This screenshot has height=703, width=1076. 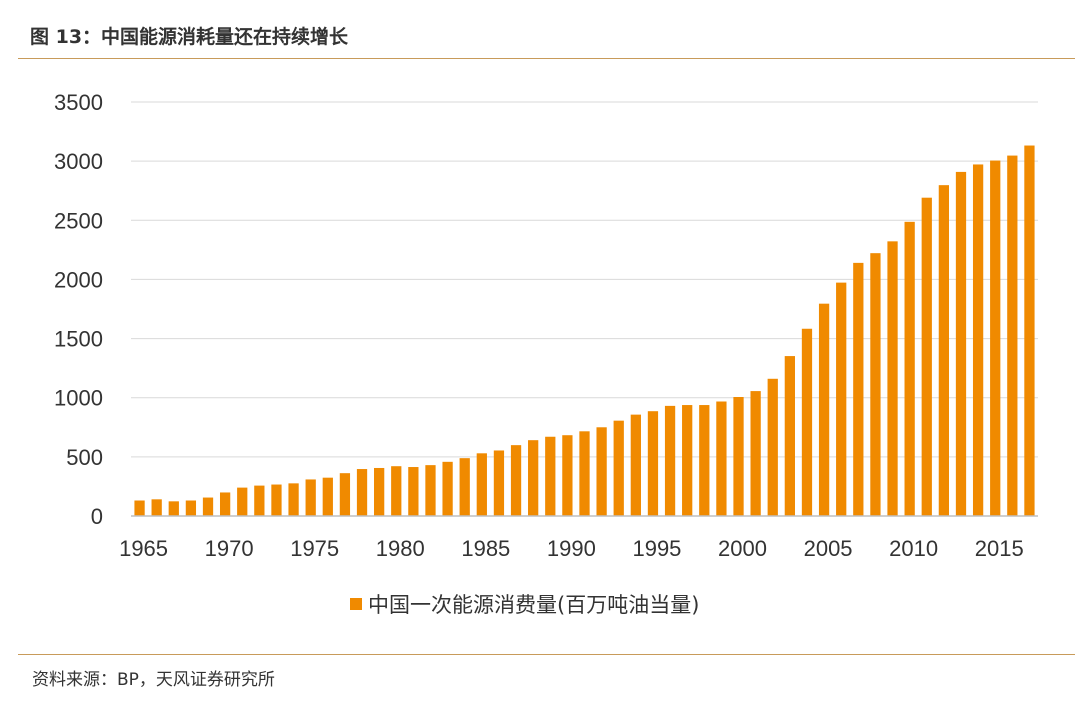 I want to click on bar-1992, so click(x=601, y=471).